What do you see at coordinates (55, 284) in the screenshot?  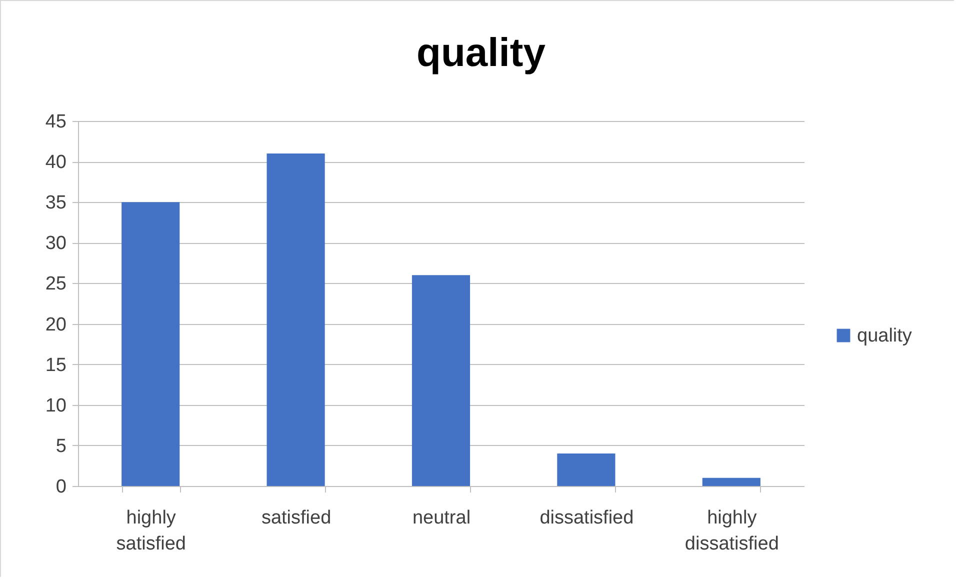 I see `y-tick-label: 25` at bounding box center [55, 284].